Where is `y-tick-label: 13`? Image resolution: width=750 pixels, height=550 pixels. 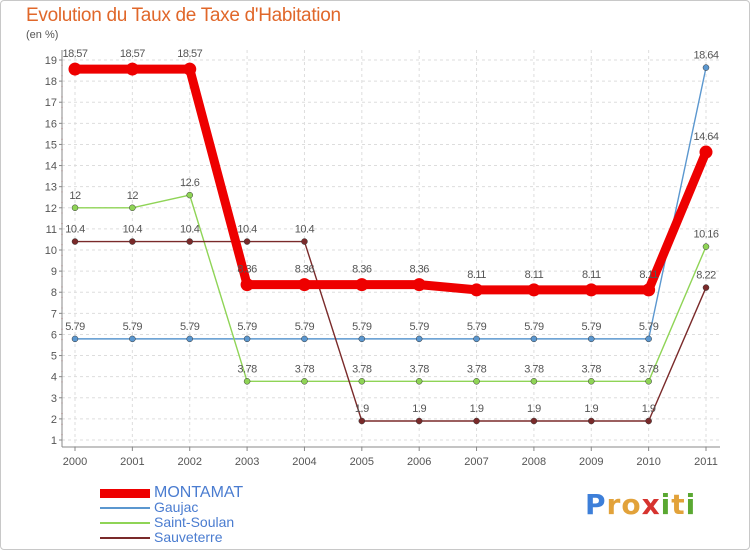 y-tick-label: 13 is located at coordinates (51, 188).